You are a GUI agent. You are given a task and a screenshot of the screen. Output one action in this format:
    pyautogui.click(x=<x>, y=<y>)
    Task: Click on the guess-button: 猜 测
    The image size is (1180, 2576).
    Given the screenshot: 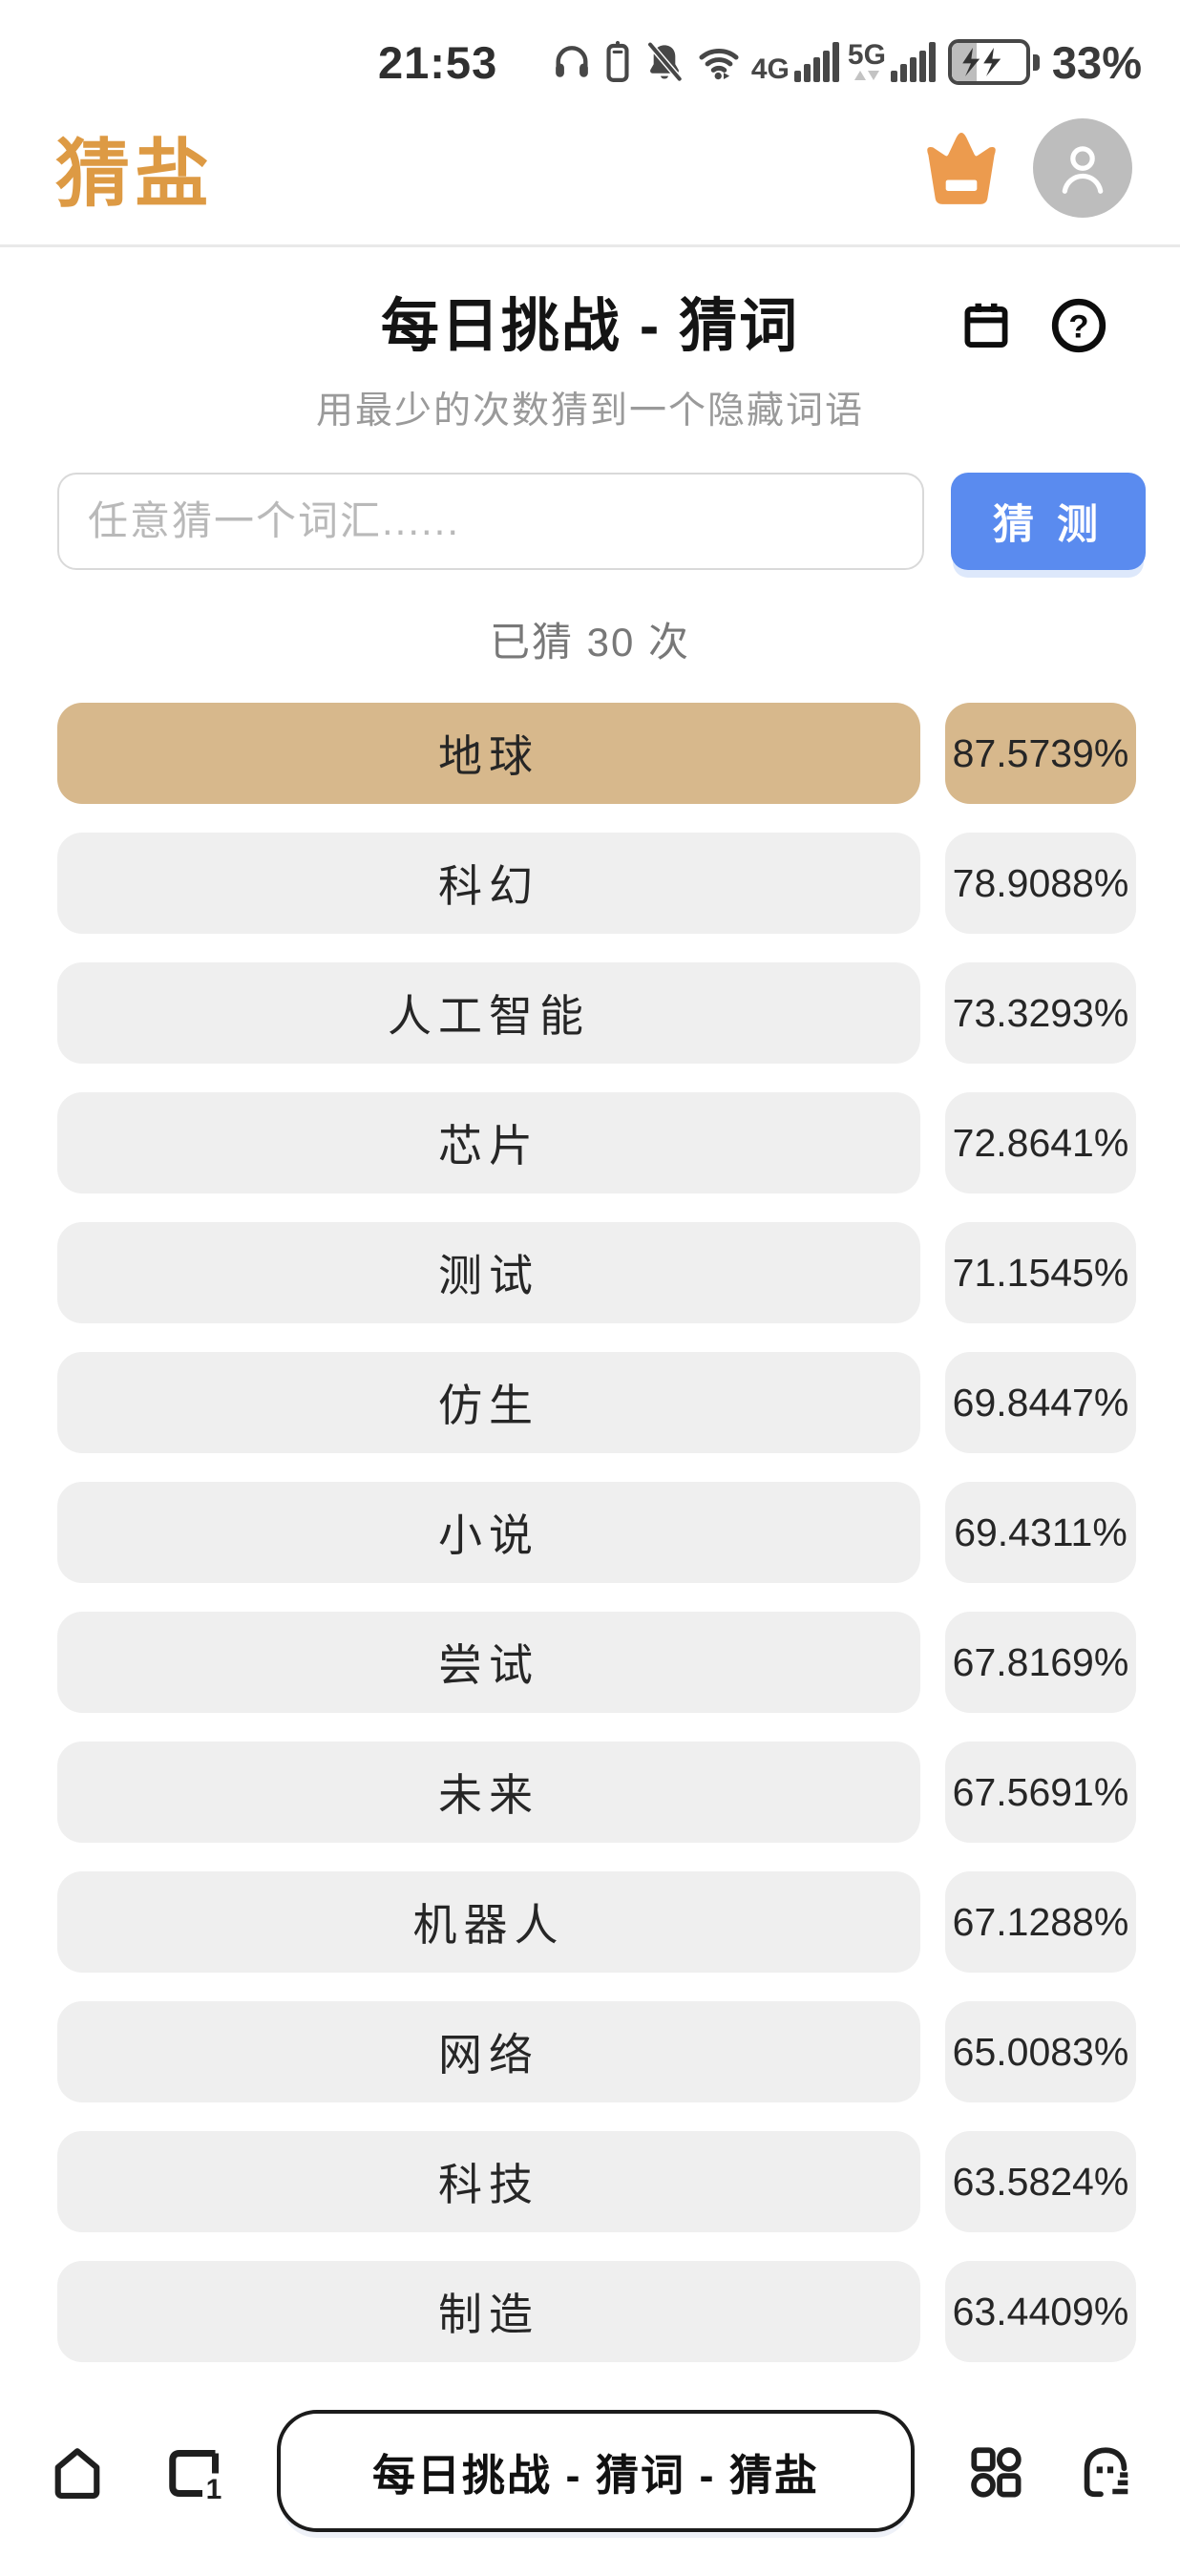 What is the action you would take?
    pyautogui.click(x=1048, y=521)
    